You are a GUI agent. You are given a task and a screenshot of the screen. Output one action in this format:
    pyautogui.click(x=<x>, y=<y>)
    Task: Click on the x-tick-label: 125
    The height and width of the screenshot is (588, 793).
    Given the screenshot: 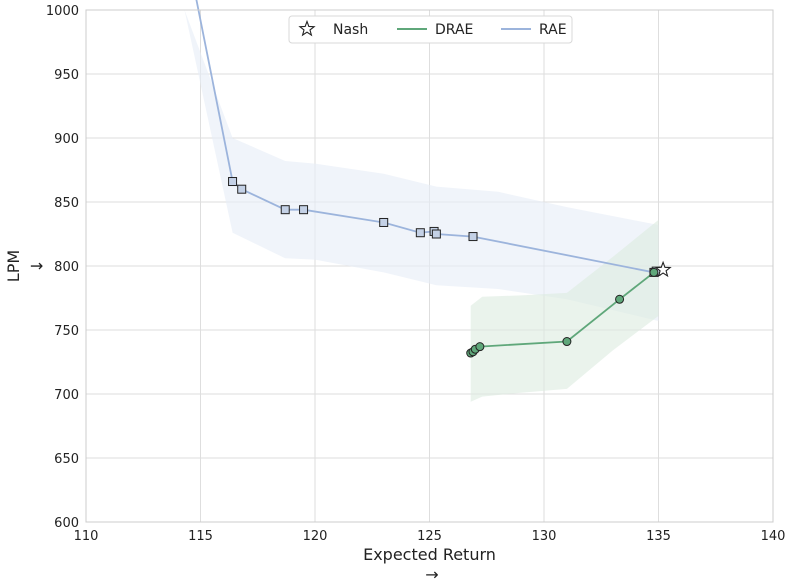 What is the action you would take?
    pyautogui.click(x=429, y=536)
    